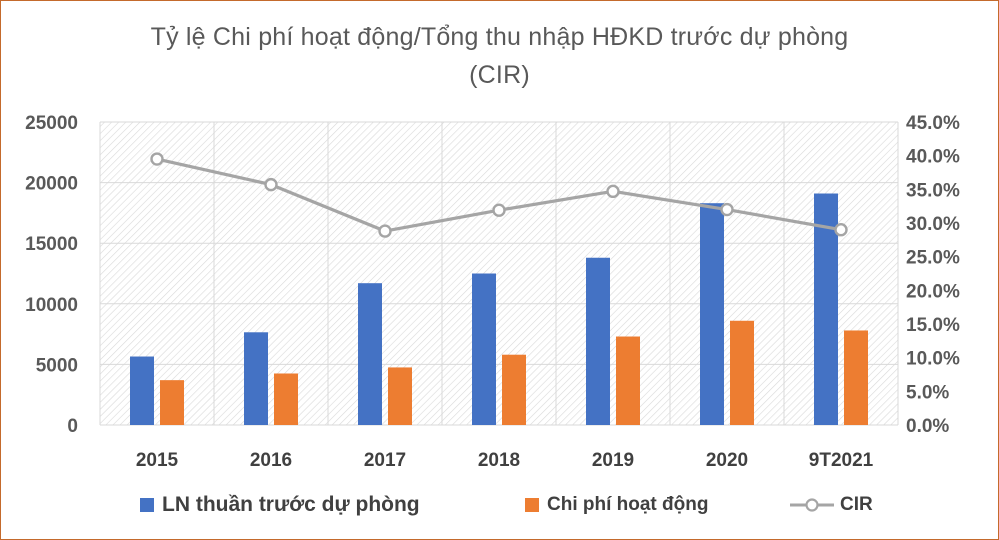 This screenshot has width=999, height=540. I want to click on y-left-tick-label: 25000, so click(51, 123).